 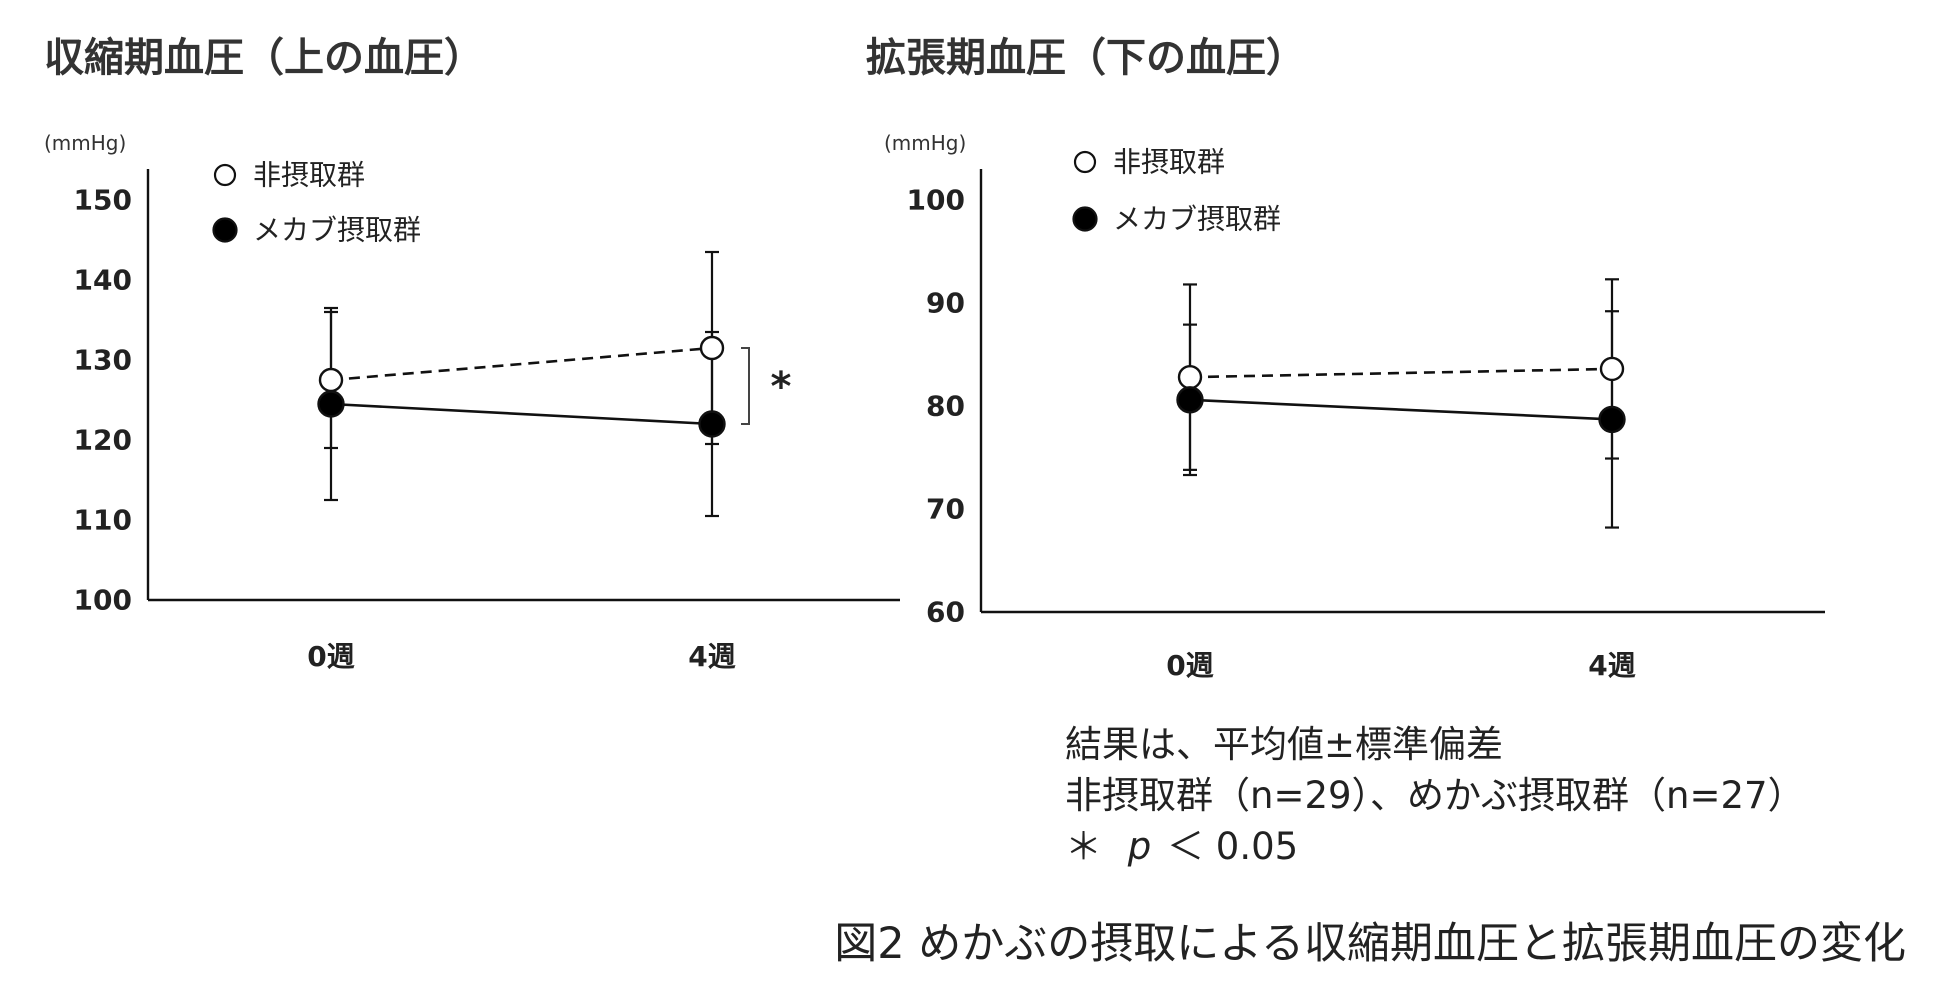 What do you see at coordinates (1284, 744) in the screenshot?
I see `note-mean-sd: 結果は、平均値±標準偏差` at bounding box center [1284, 744].